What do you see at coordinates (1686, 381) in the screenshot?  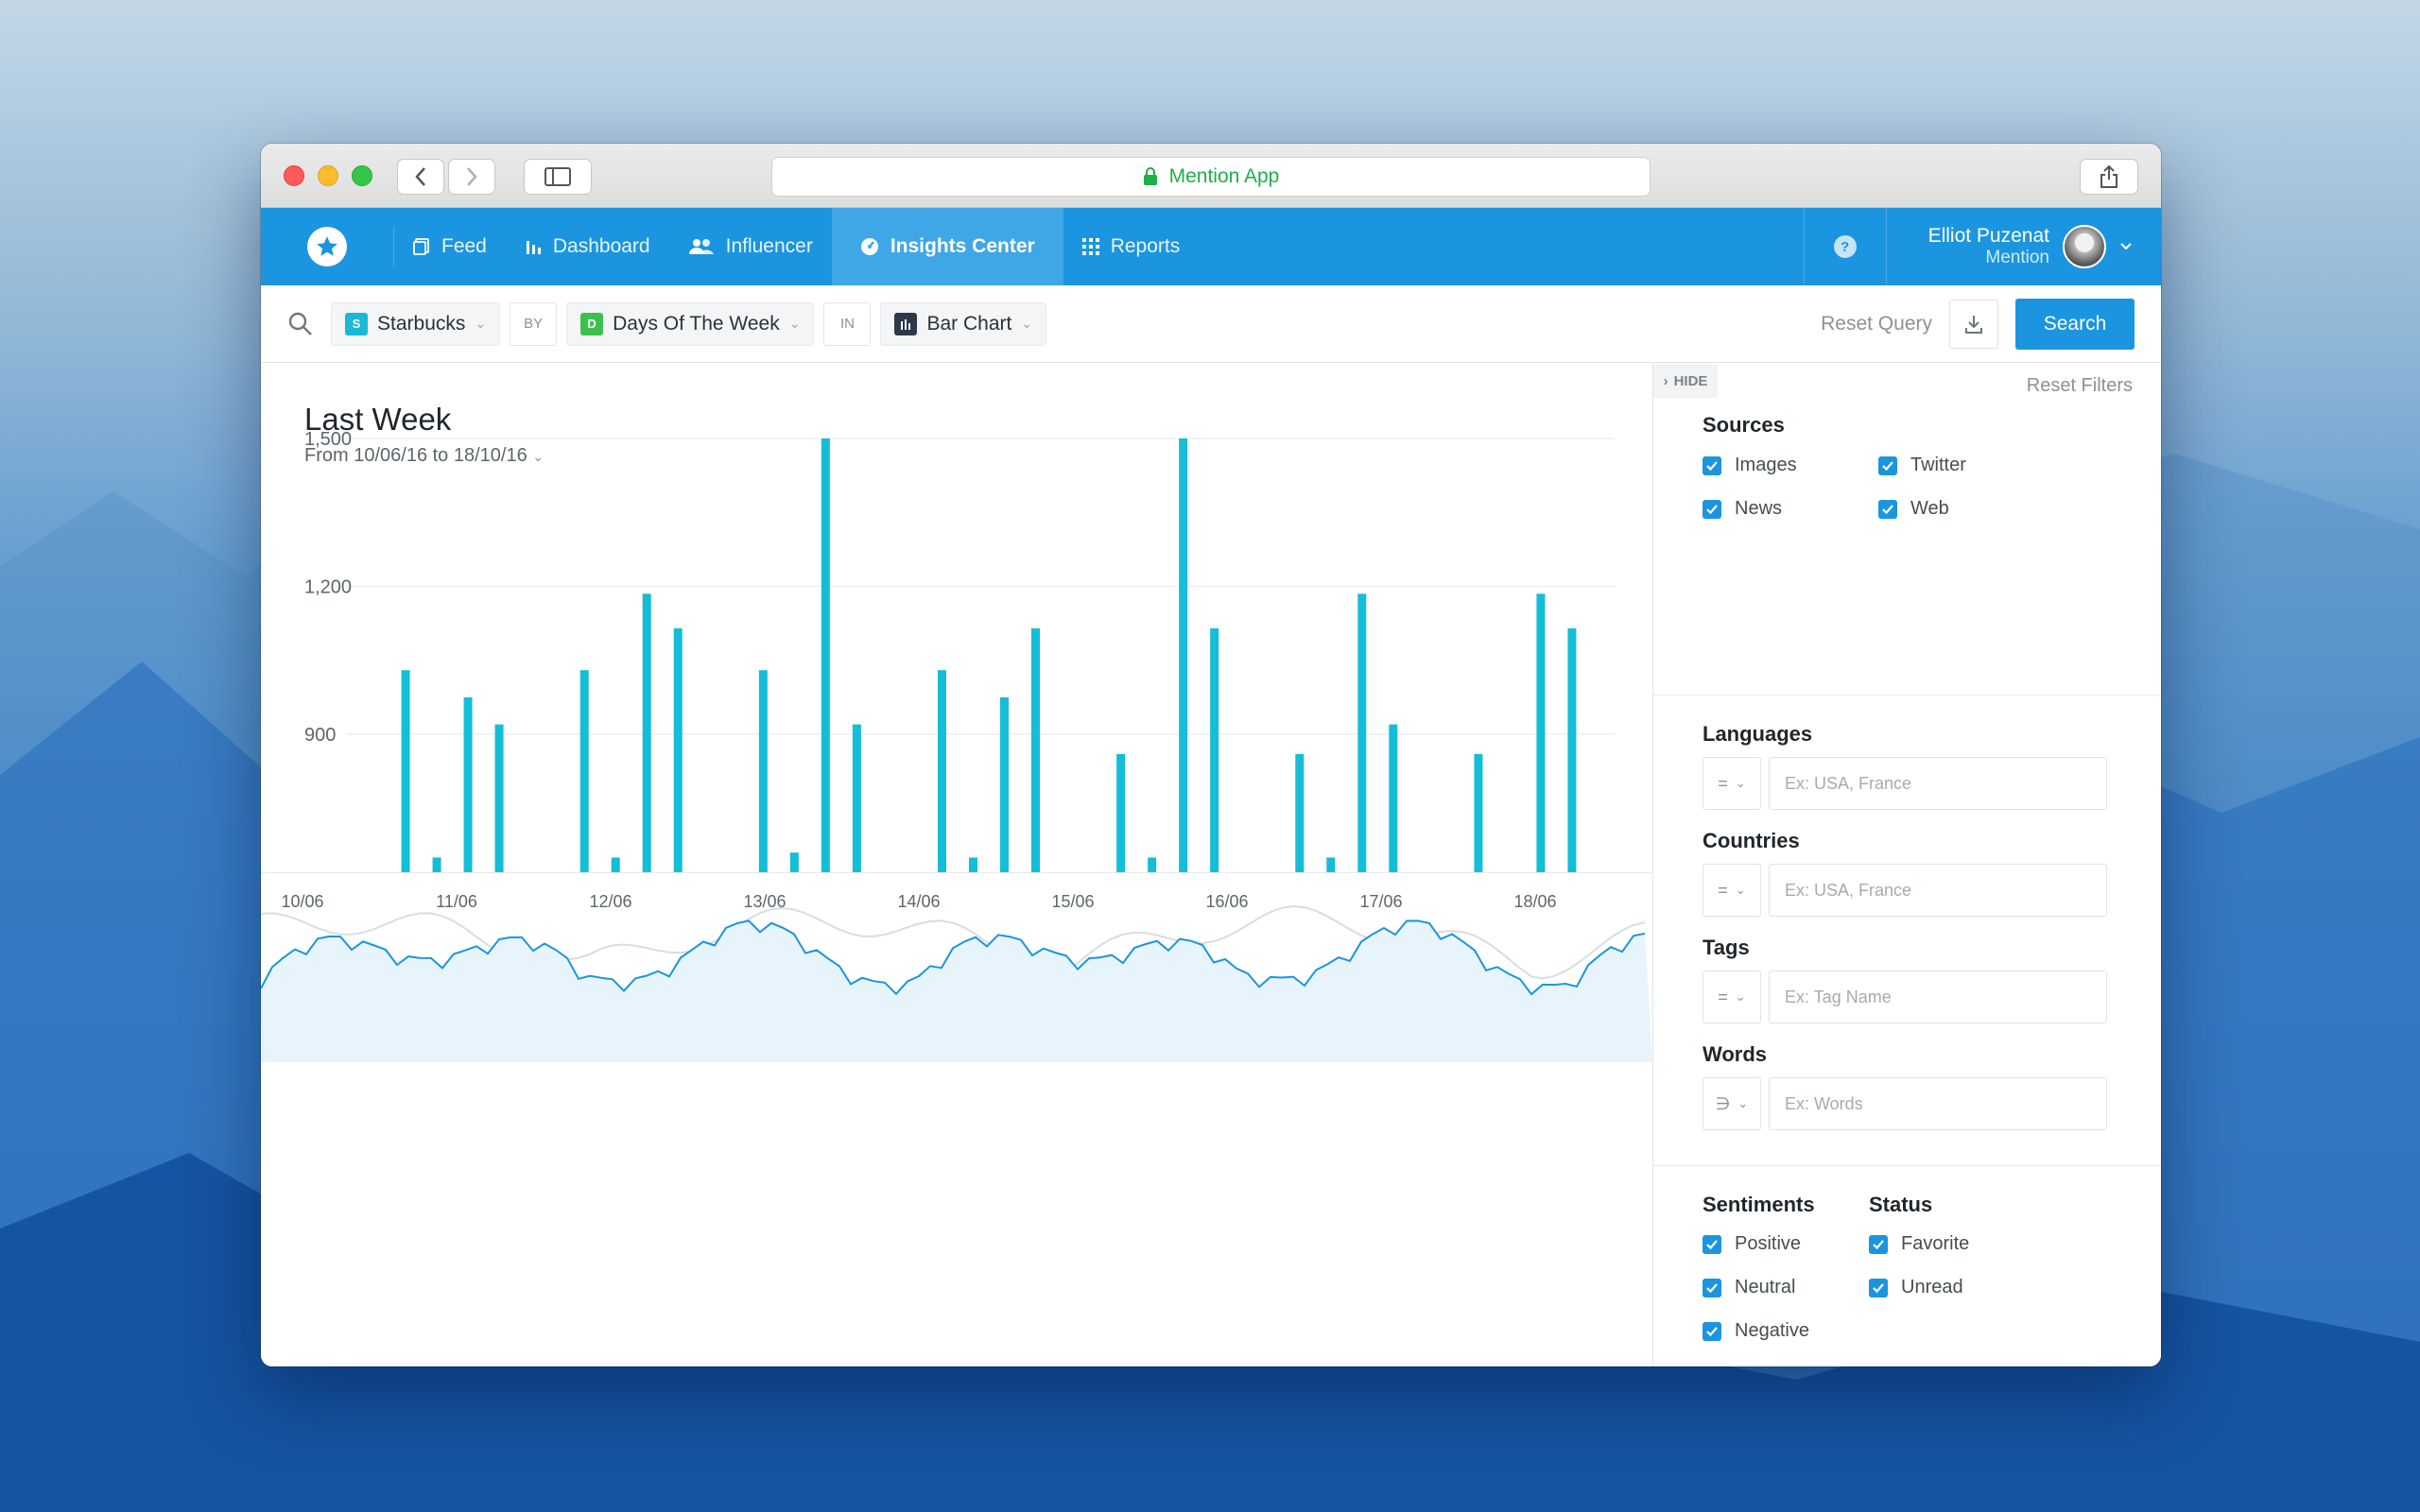 I see `hide-filters-button: › HIDE` at bounding box center [1686, 381].